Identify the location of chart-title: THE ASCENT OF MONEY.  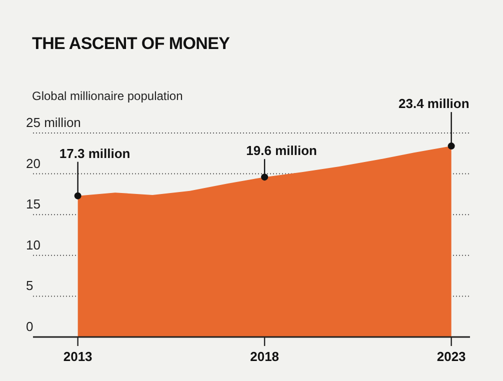
(131, 44).